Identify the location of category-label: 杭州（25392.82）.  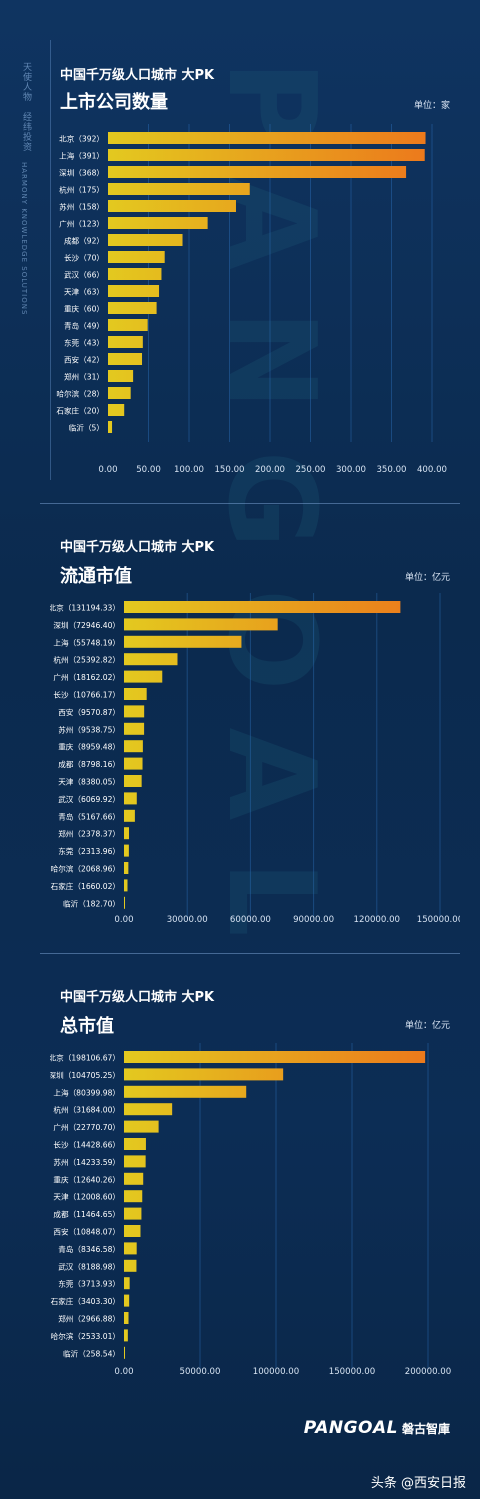
(86, 660).